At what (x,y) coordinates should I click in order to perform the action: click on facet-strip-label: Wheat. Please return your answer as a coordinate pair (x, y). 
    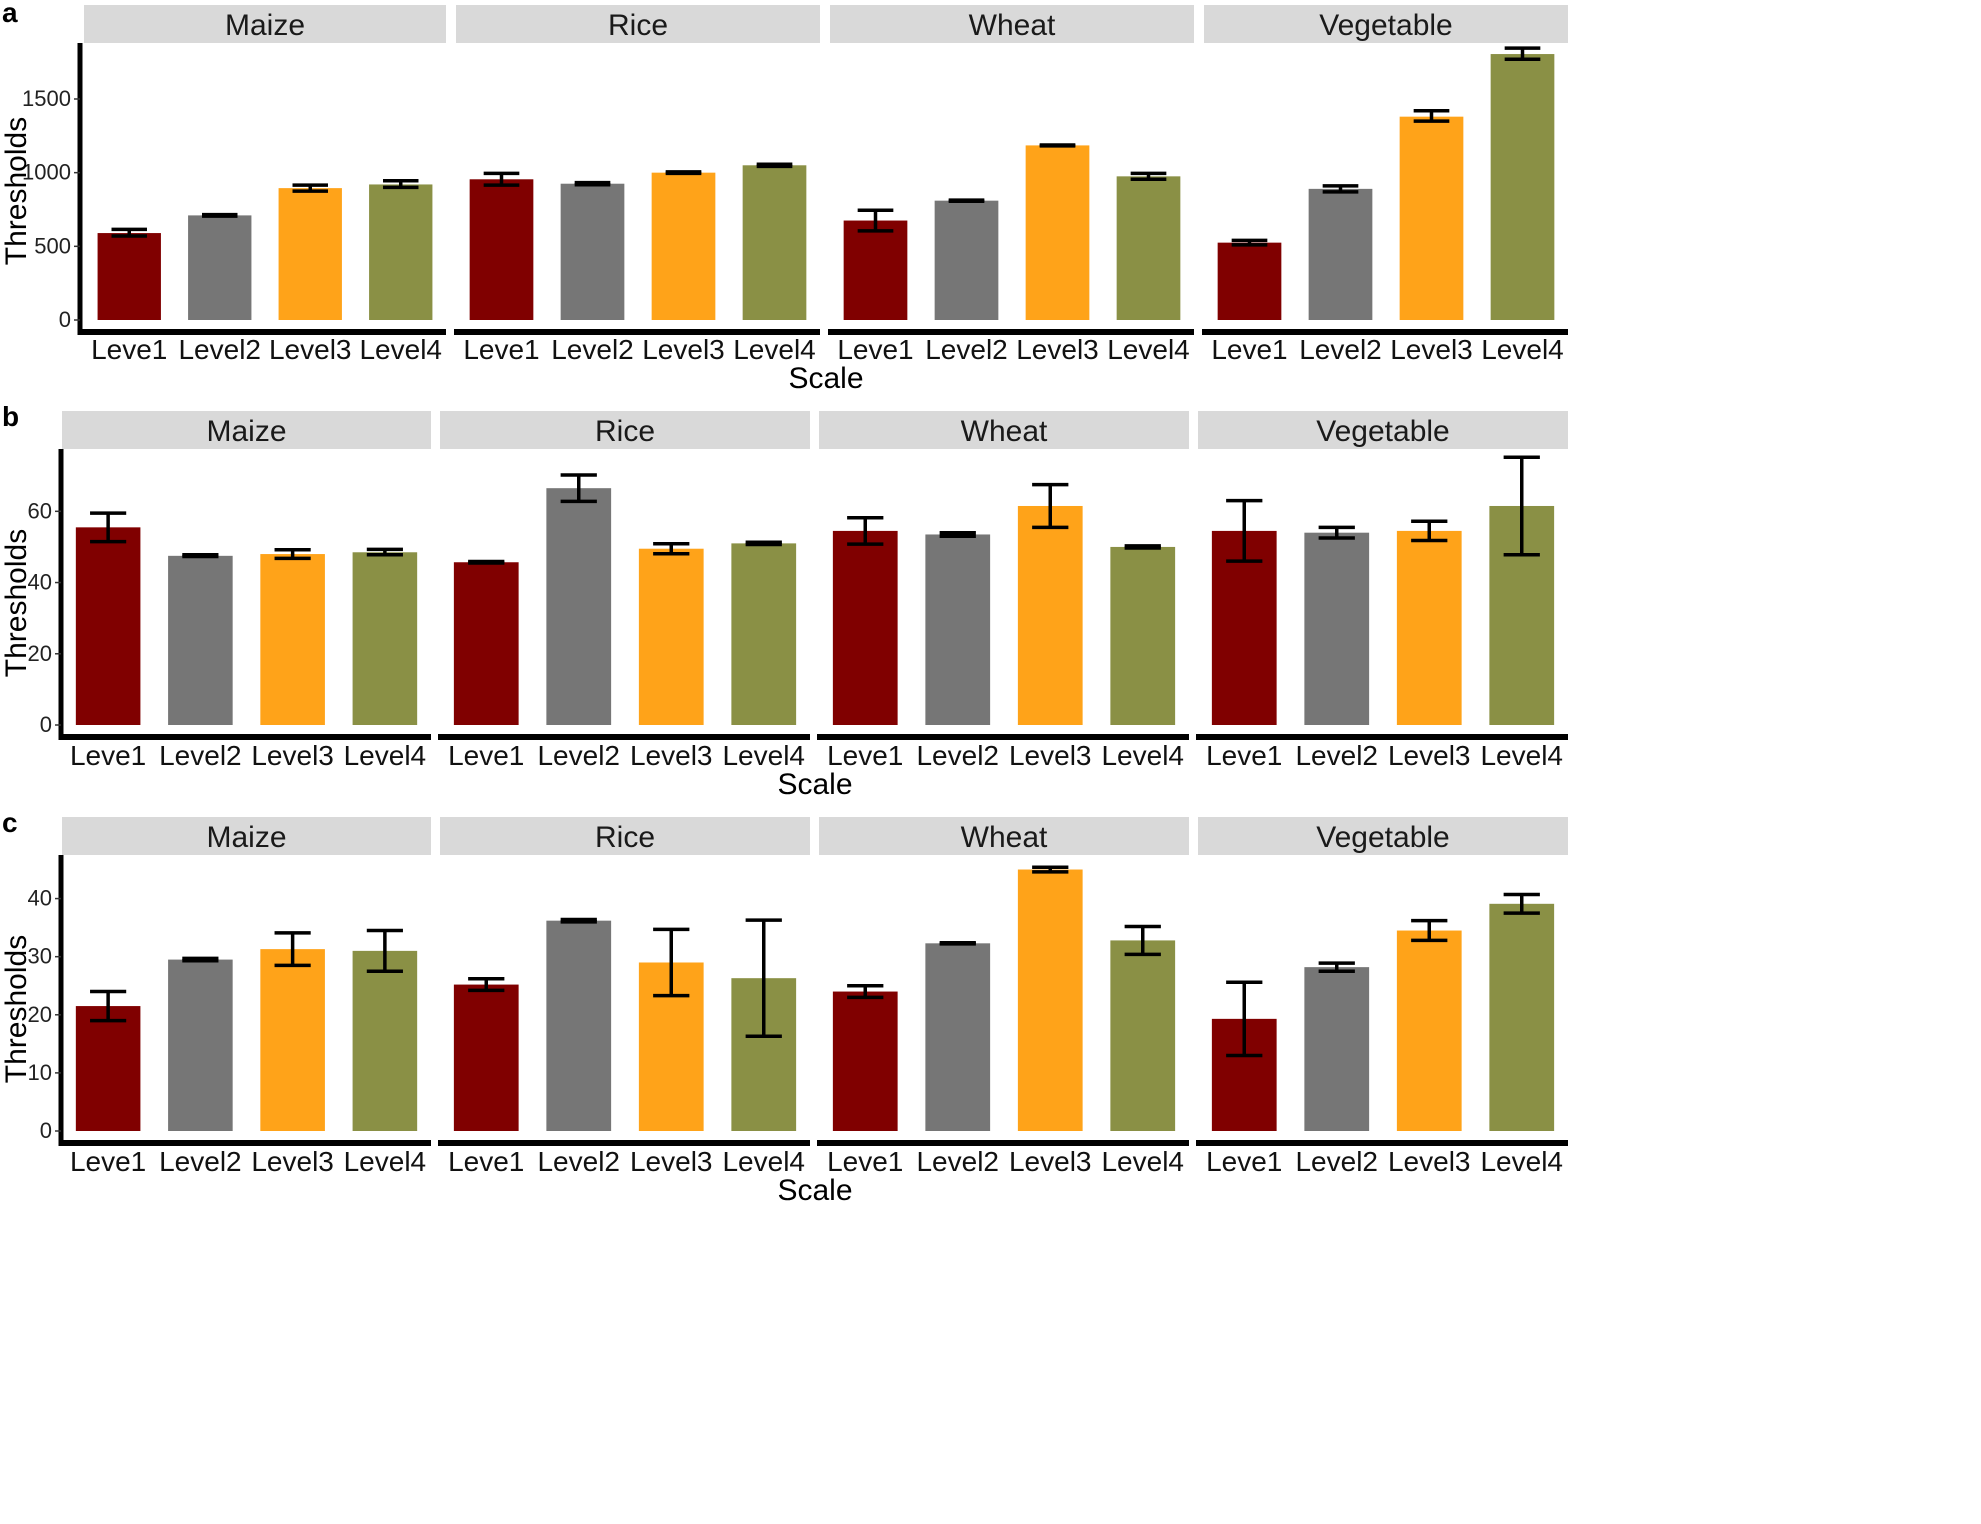
    Looking at the image, I should click on (1004, 431).